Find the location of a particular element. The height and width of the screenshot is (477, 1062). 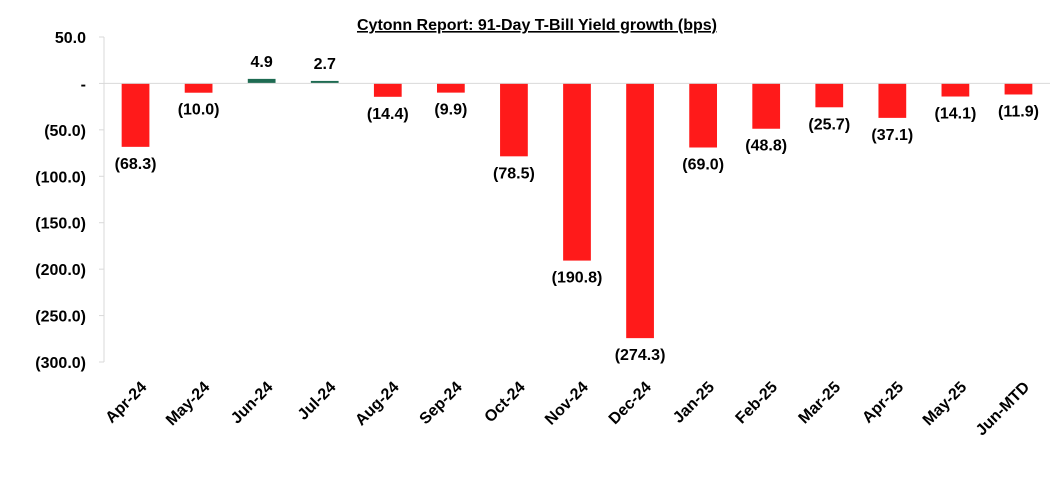

data-label: 4.9 is located at coordinates (262, 62).